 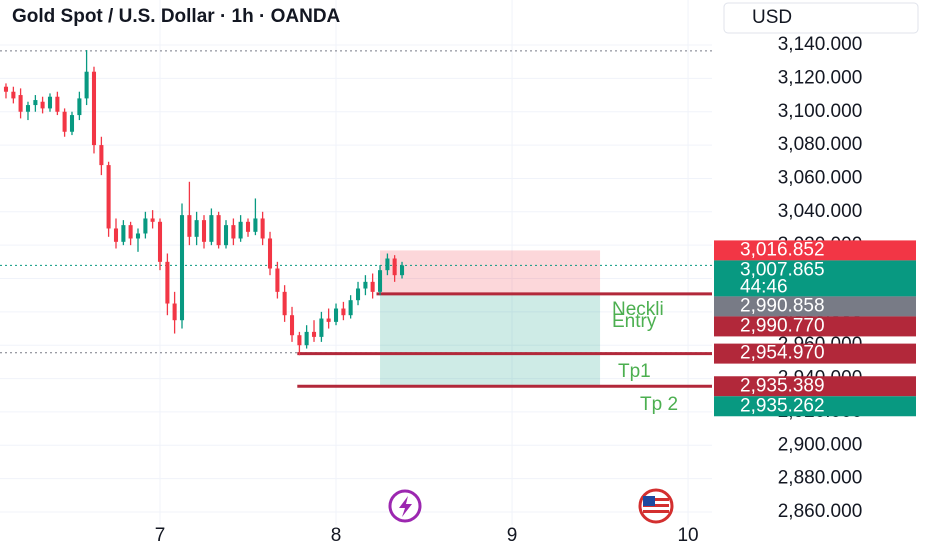 I want to click on price-label: 2,935.262, so click(x=782, y=405).